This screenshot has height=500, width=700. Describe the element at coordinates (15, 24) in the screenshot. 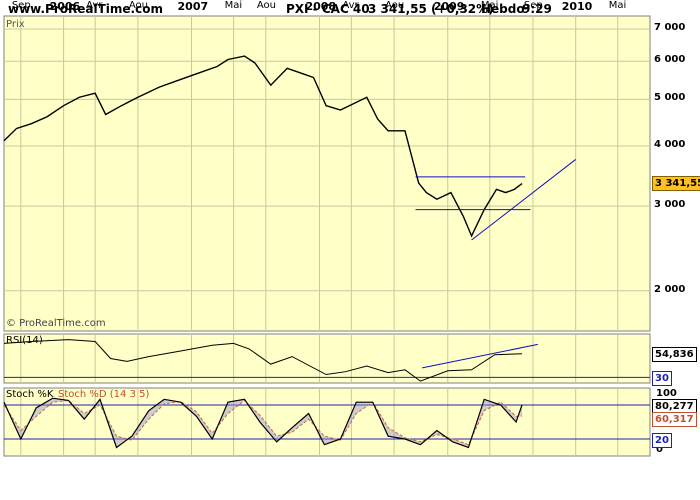

I see `price-panel-label: Prix` at that location.